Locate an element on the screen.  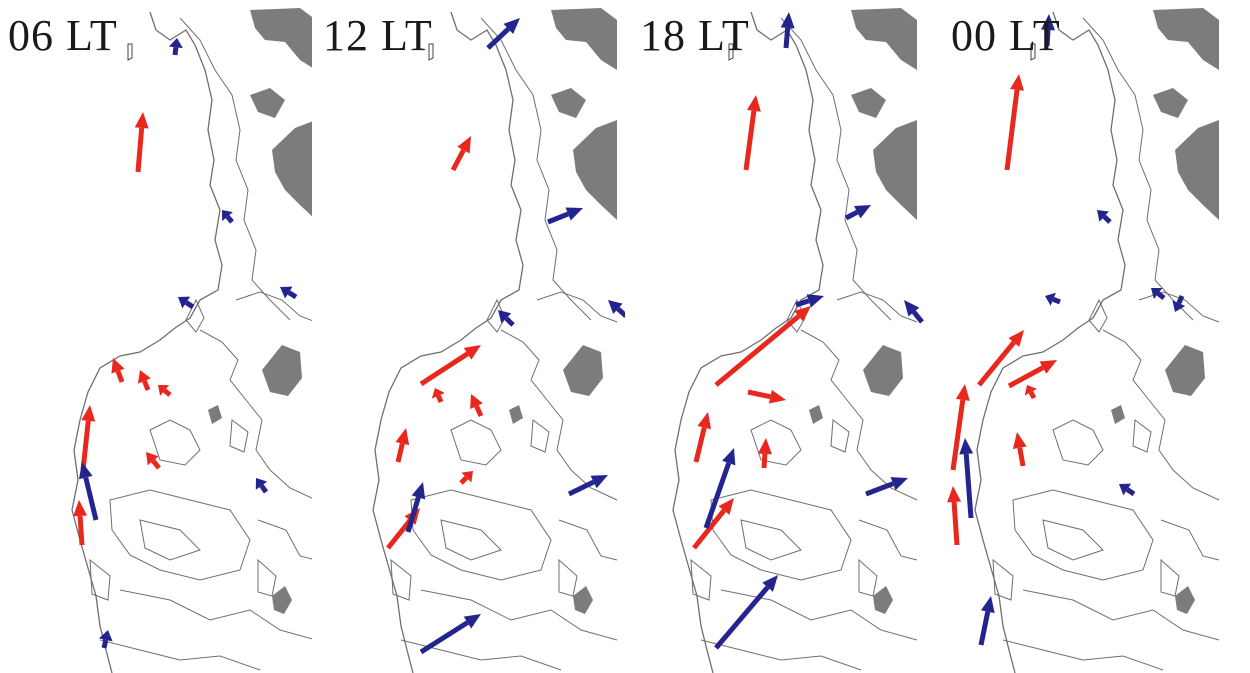
time-label-4: 00 LT is located at coordinates (1006, 35).